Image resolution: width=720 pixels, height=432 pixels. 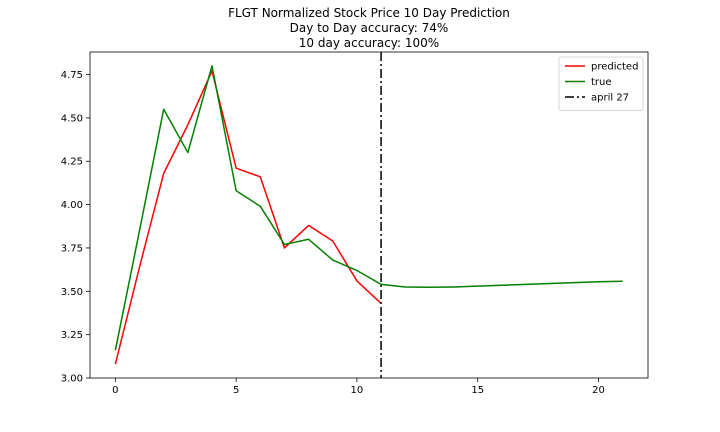 I want to click on legend-label-predicted: predicted, so click(x=614, y=67).